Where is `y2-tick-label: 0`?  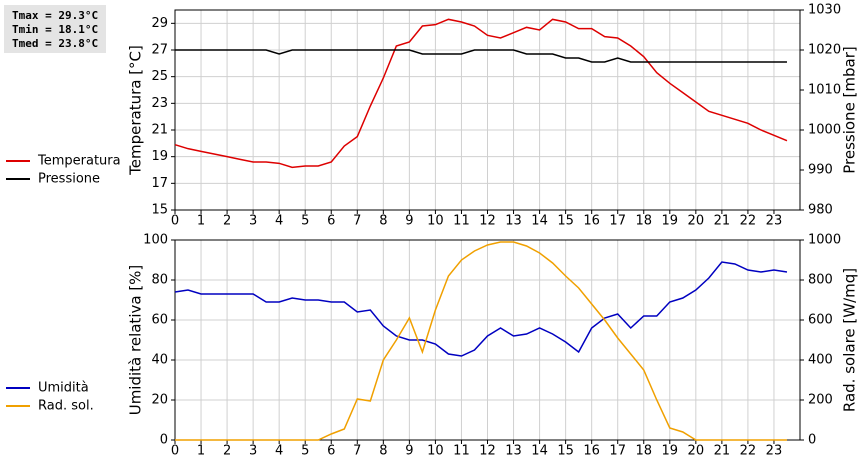
y2-tick-label: 0 is located at coordinates (812, 440).